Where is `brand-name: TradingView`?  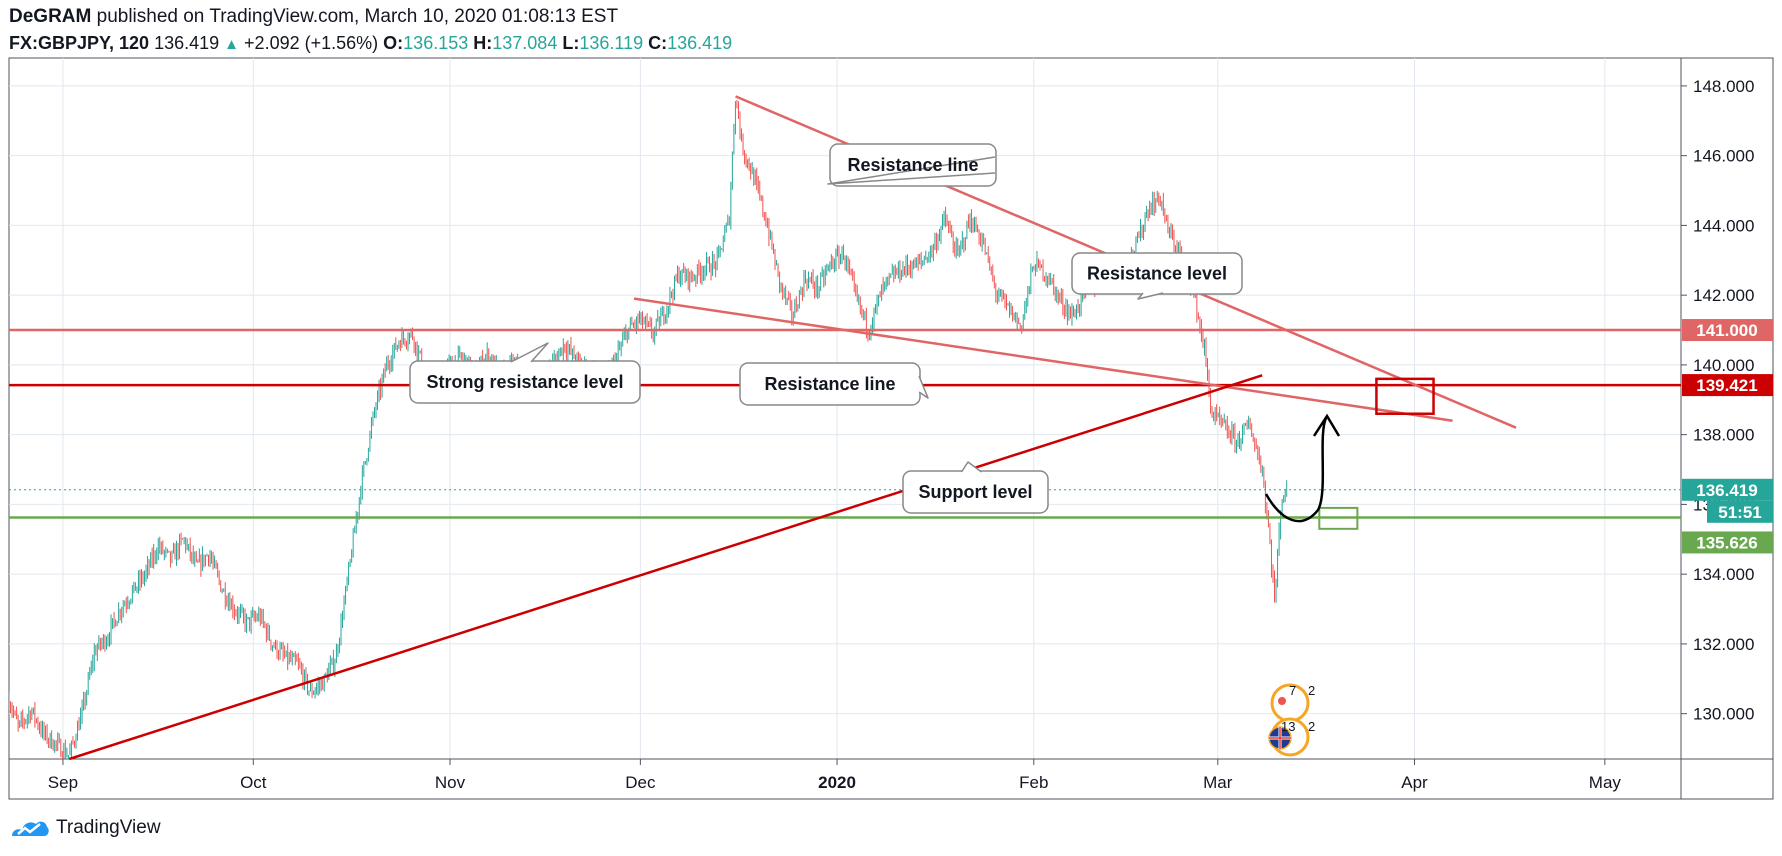
brand-name: TradingView is located at coordinates (108, 827).